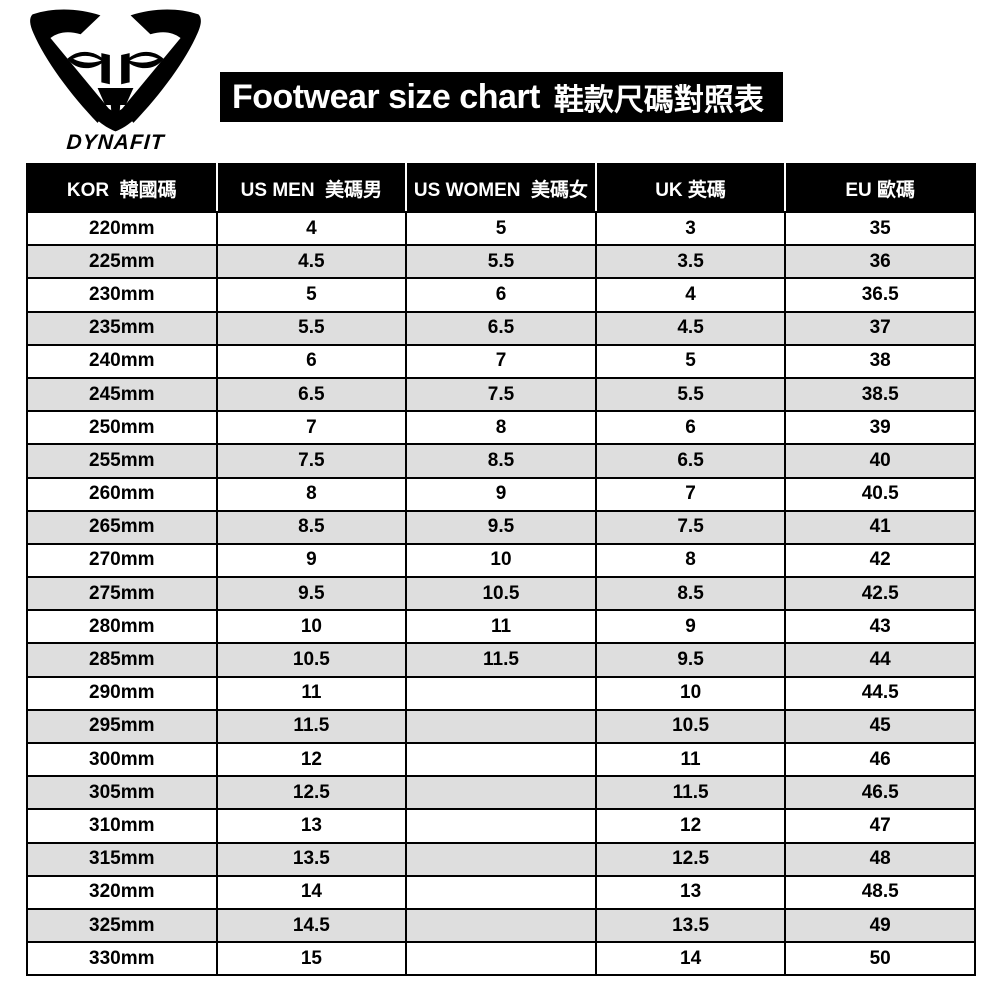 This screenshot has height=1000, width=1000. I want to click on table-row: 230mm 5 6 4 36.5, so click(501, 295).